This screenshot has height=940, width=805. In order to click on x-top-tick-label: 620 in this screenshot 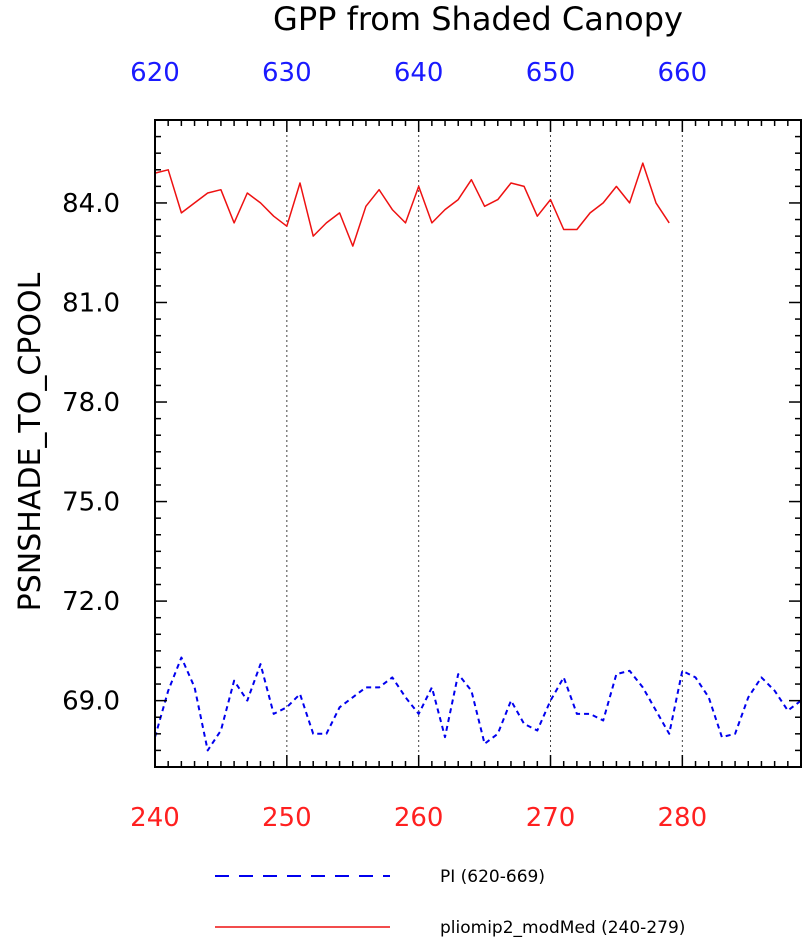, I will do `click(155, 73)`.